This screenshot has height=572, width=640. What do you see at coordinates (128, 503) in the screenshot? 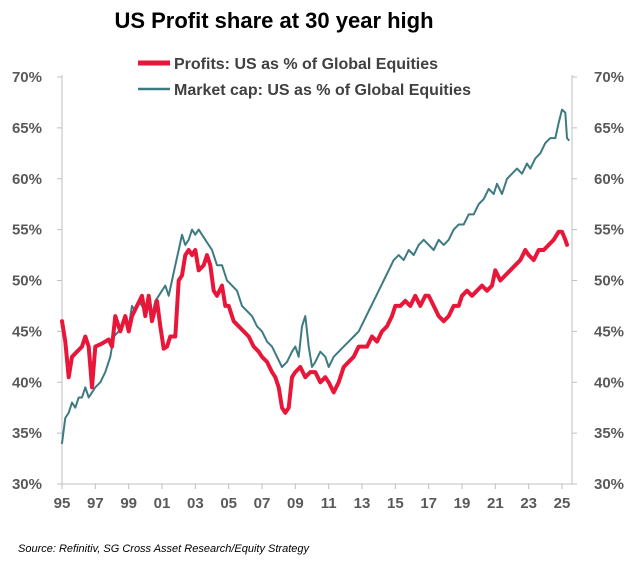
I see `x-tick-label: 99` at bounding box center [128, 503].